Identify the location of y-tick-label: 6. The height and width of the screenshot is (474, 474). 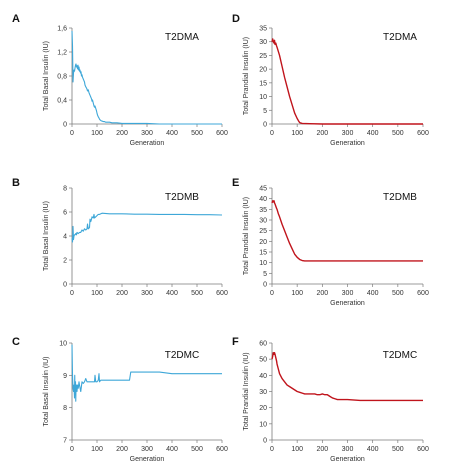
(65, 213).